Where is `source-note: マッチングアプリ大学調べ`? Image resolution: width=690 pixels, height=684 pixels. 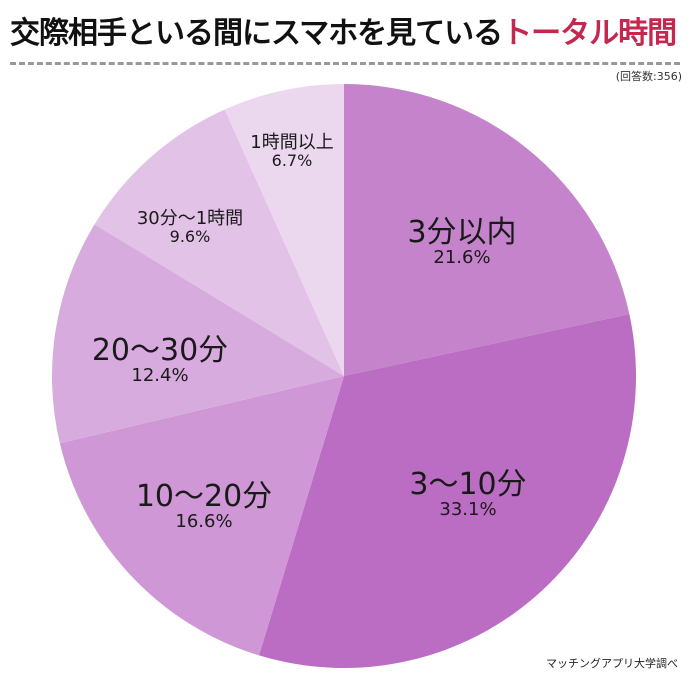 source-note: マッチングアプリ大学調べ is located at coordinates (612, 663).